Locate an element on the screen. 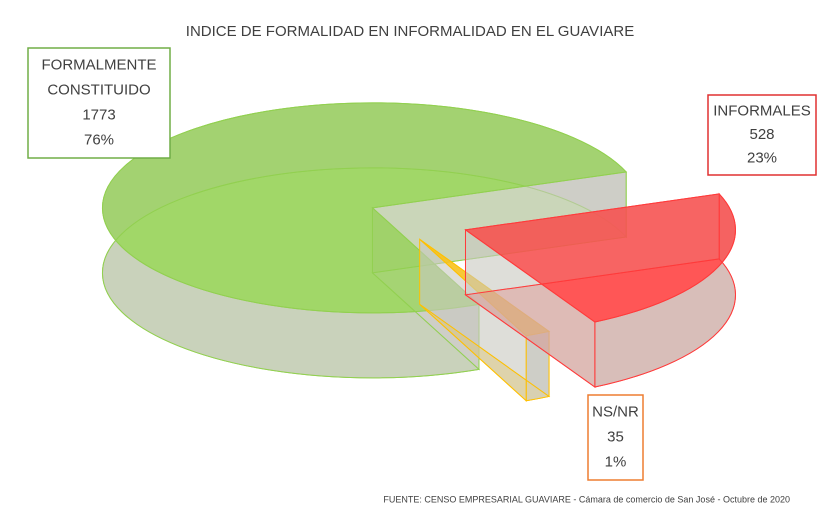  category-label: INFORMALES is located at coordinates (762, 110).